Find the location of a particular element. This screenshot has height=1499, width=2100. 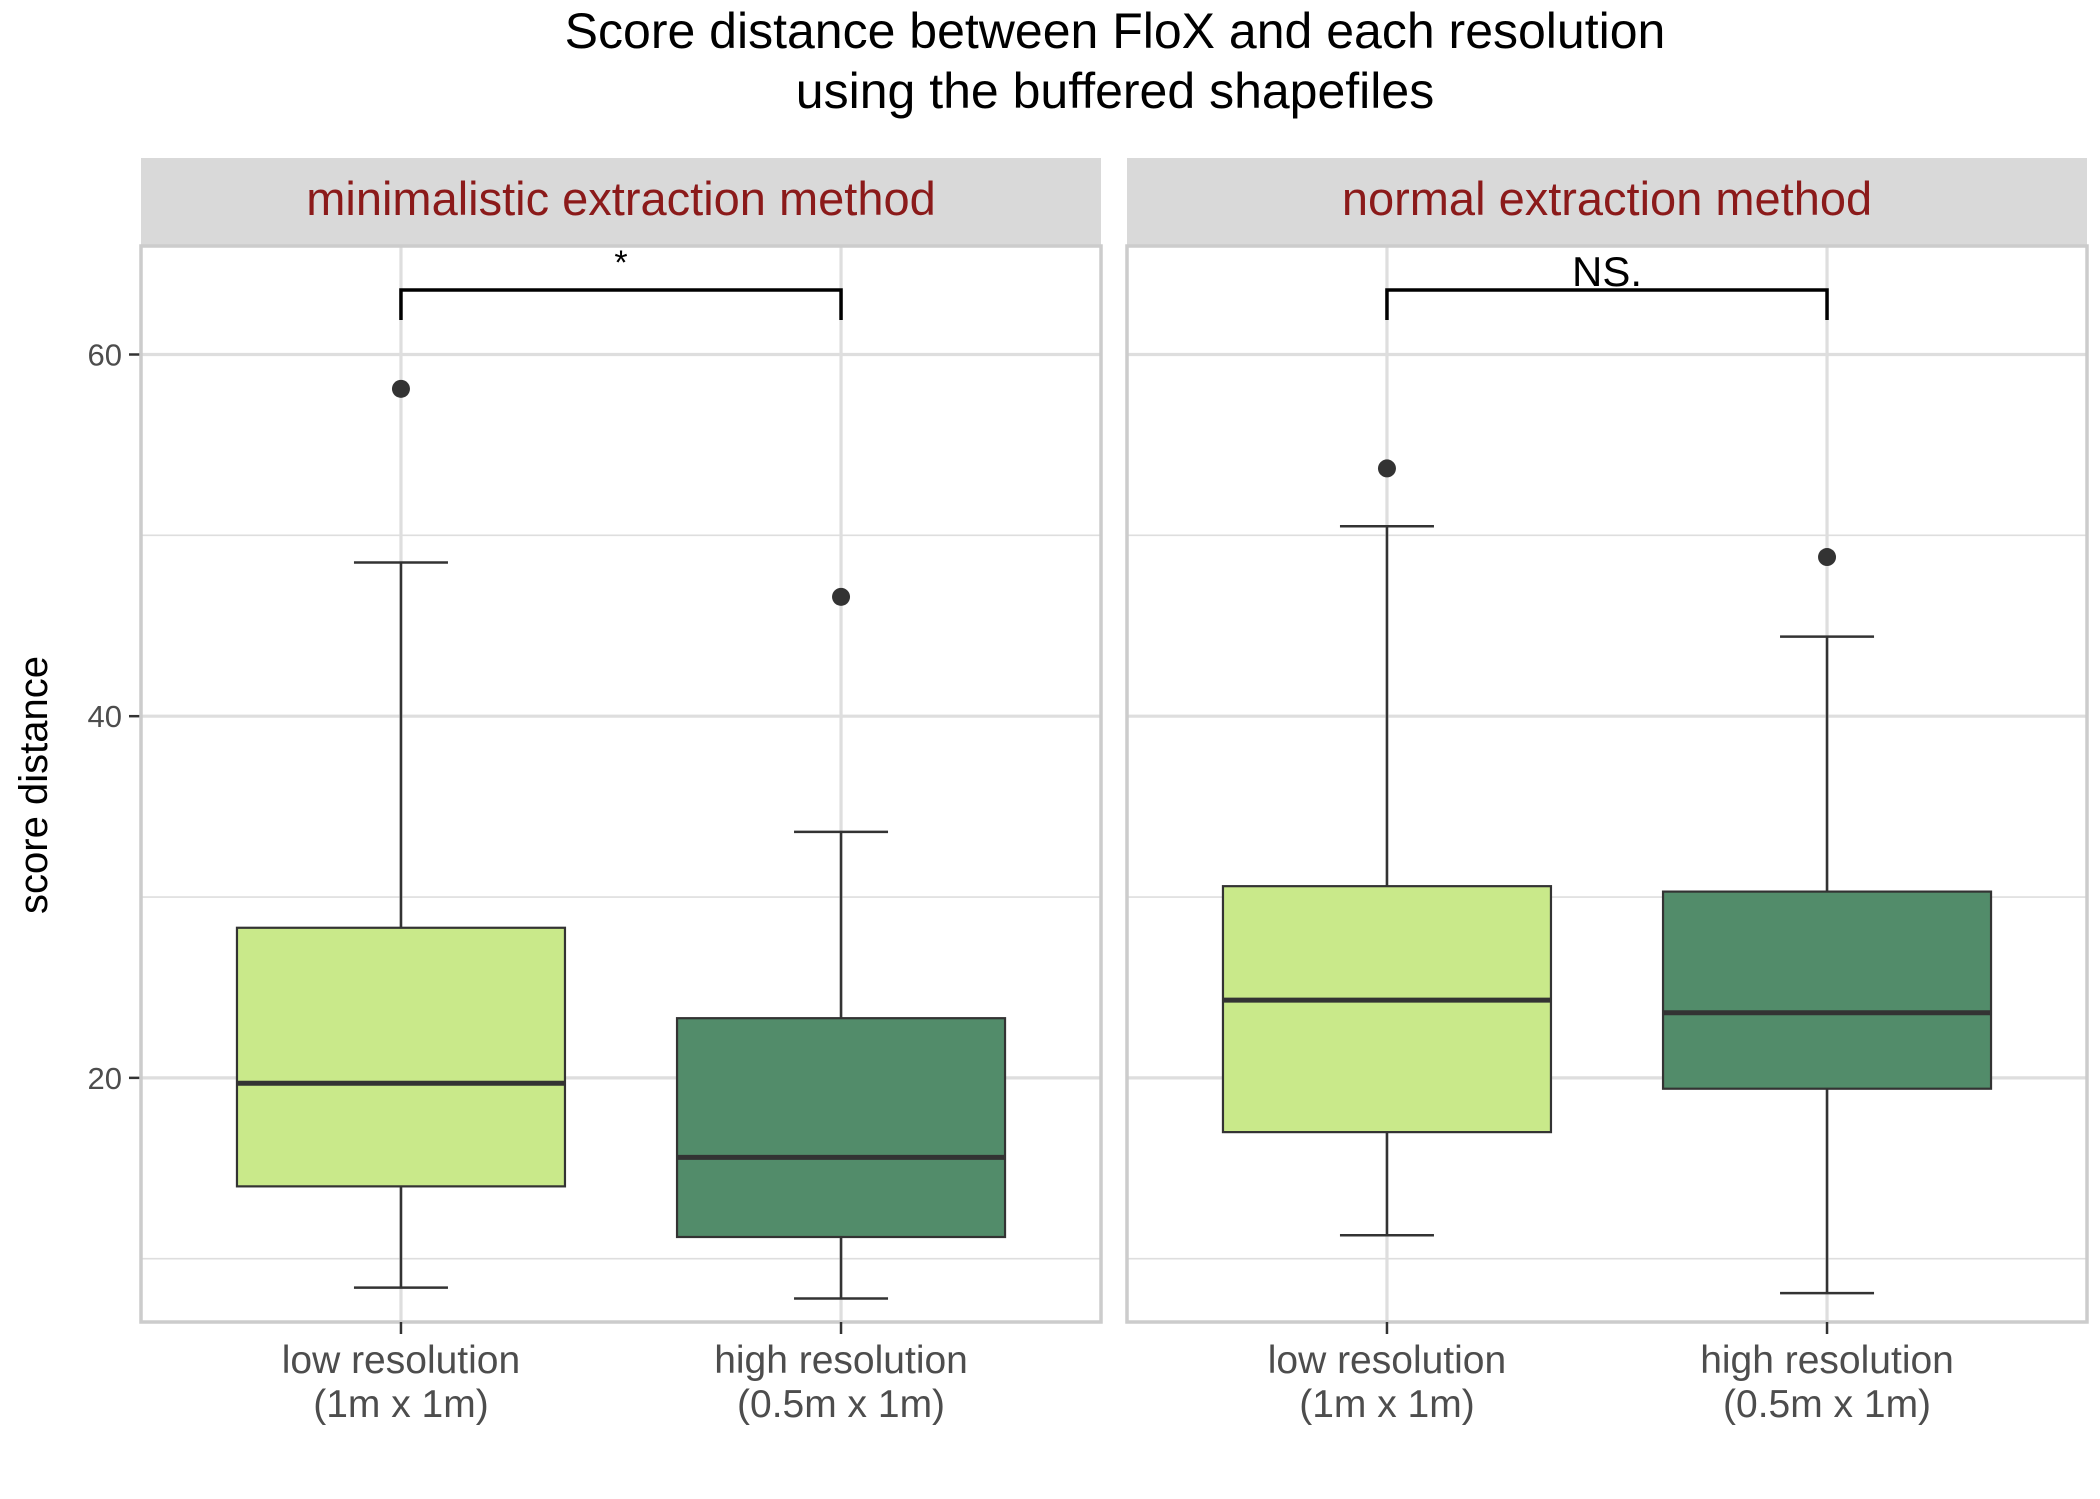

y-axis-title: score distance is located at coordinates (34, 785).